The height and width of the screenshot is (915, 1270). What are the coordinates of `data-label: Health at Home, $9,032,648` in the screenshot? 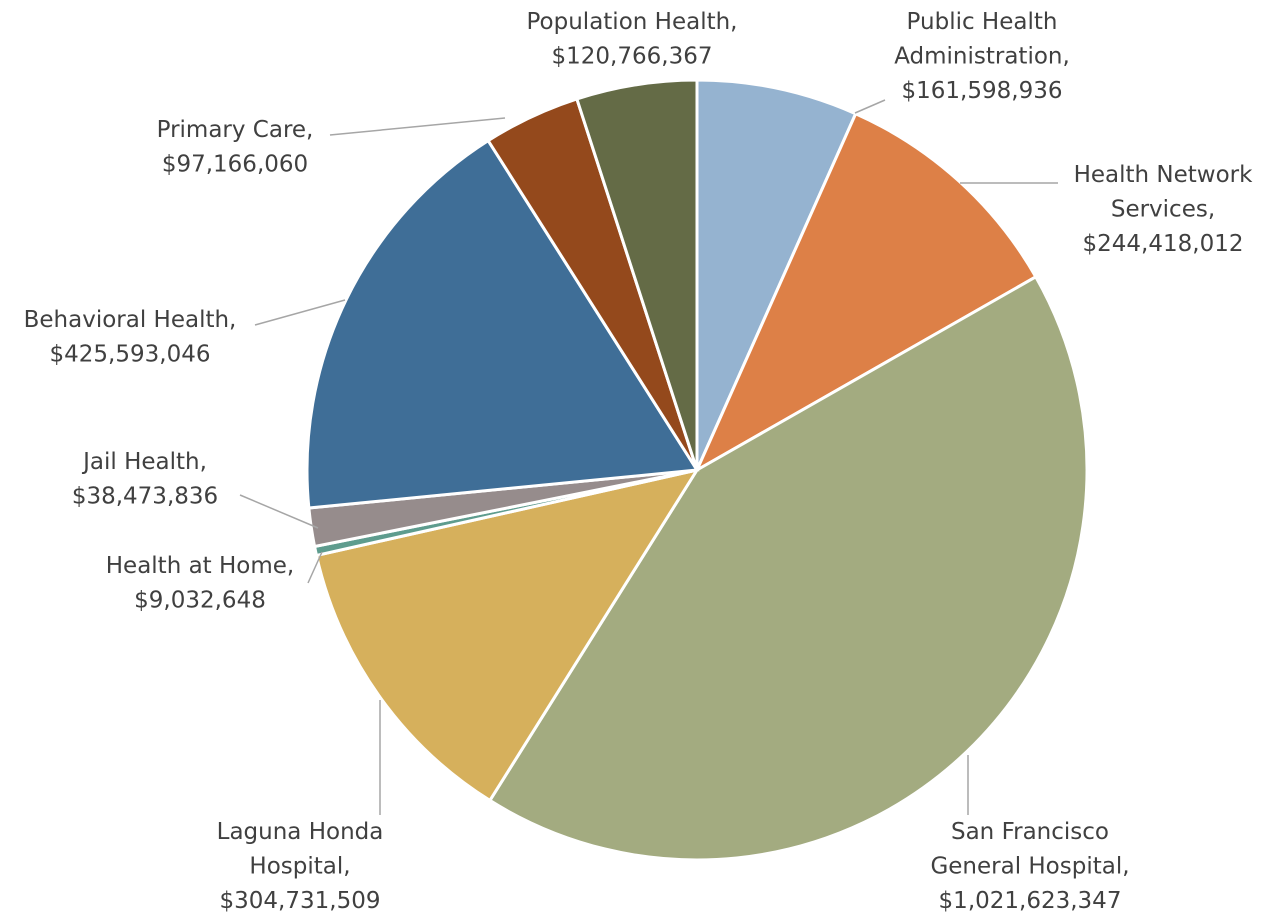 It's located at (200, 583).